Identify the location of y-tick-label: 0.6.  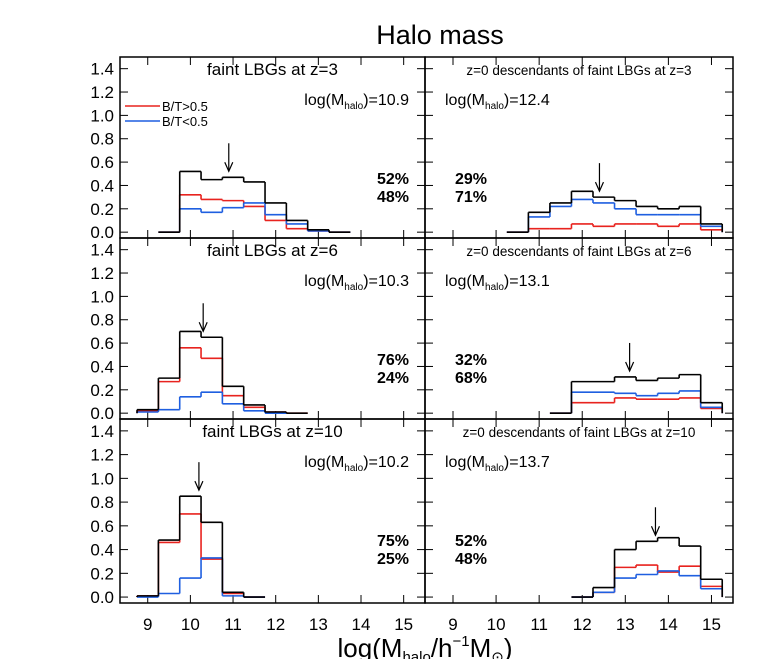
(102, 343).